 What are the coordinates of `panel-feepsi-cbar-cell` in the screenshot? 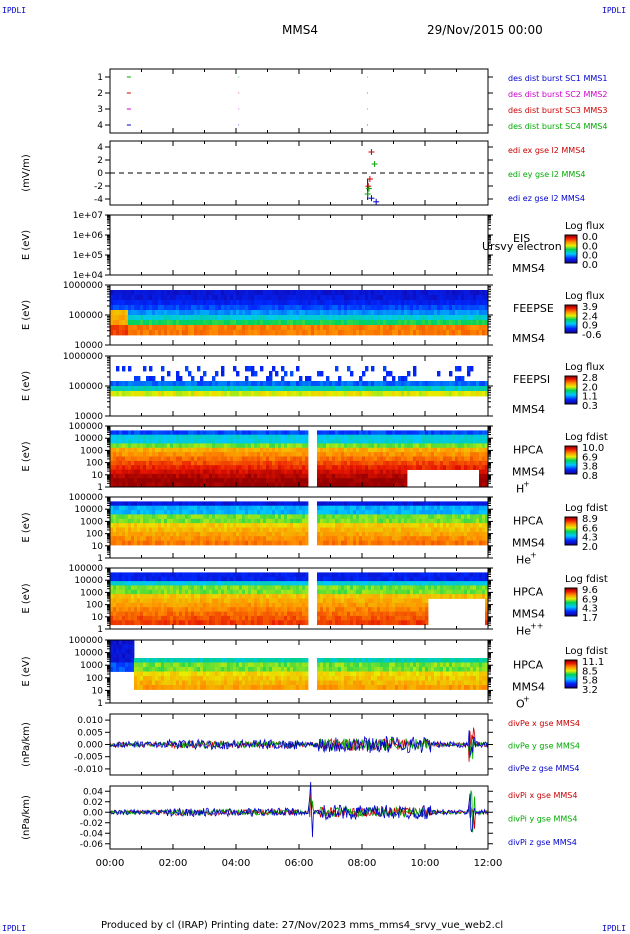 It's located at (571, 403).